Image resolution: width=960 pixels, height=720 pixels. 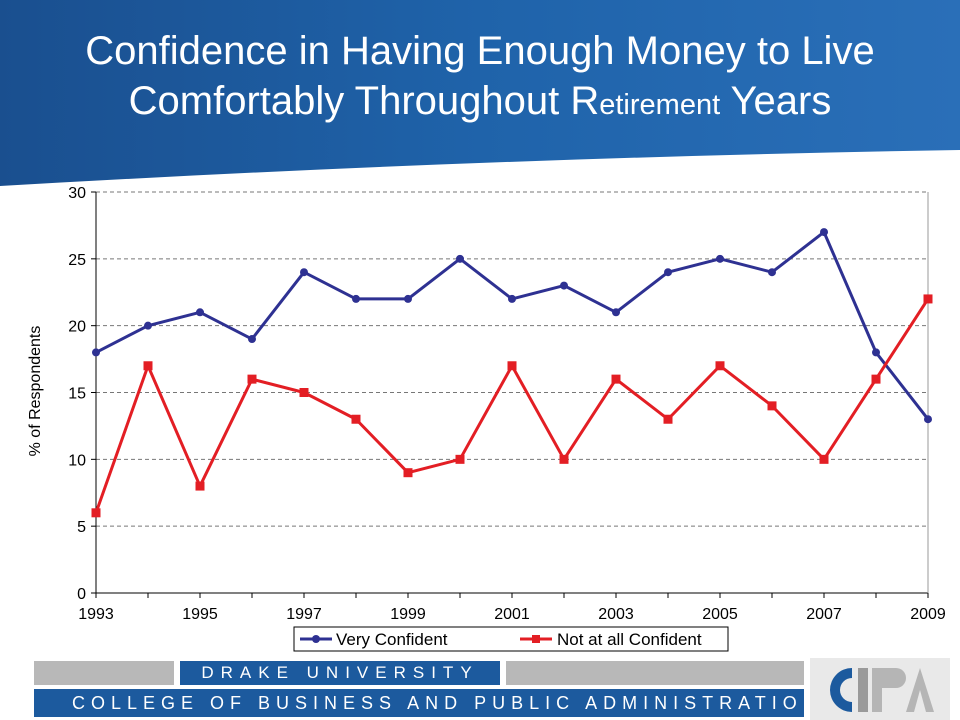 I want to click on y-tick-label: 15, so click(x=77, y=394).